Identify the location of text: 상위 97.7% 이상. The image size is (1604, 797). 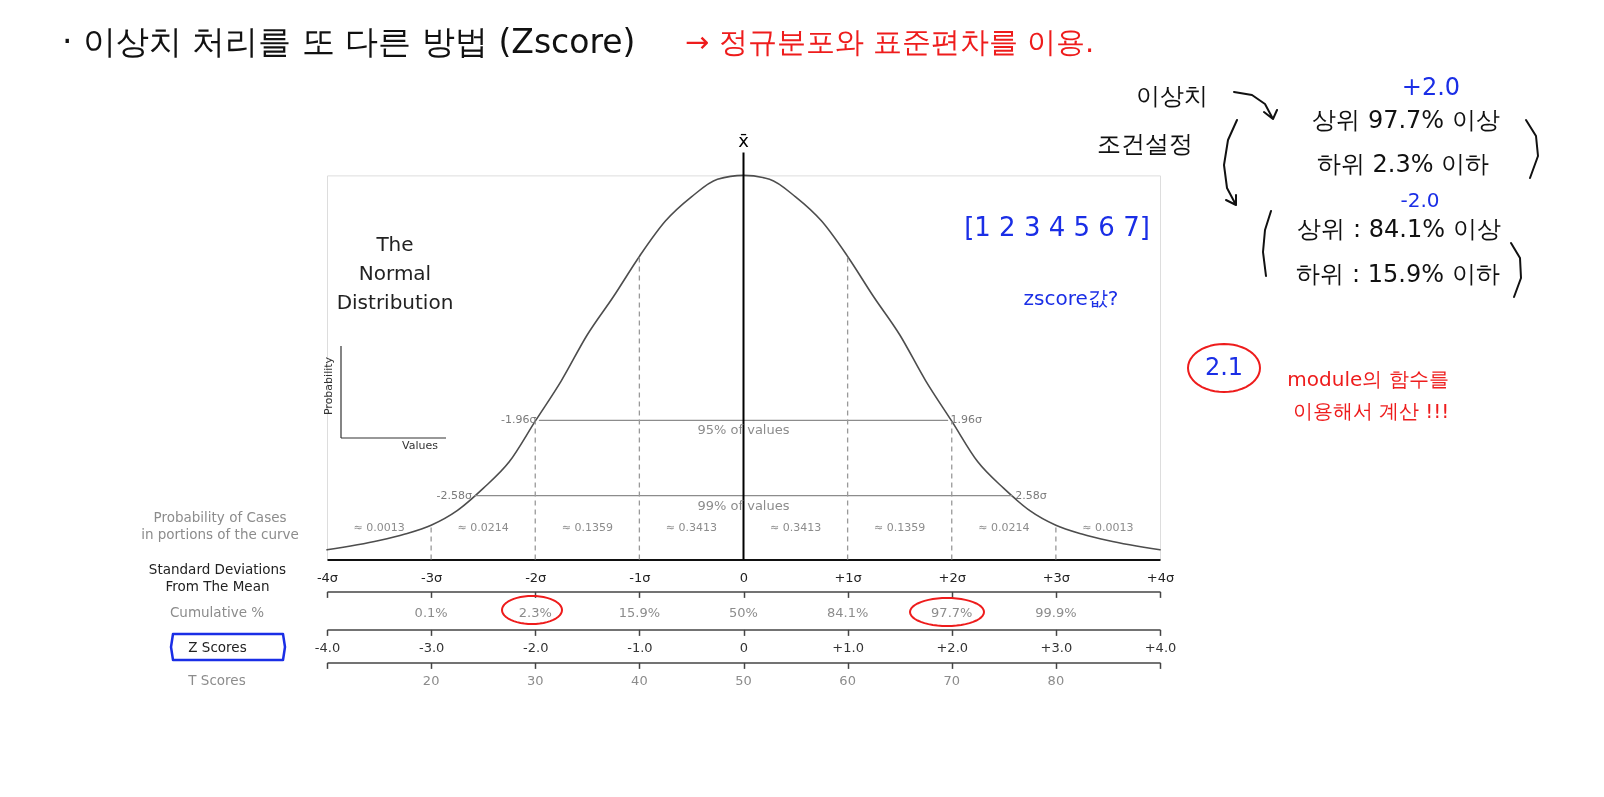
(1406, 120).